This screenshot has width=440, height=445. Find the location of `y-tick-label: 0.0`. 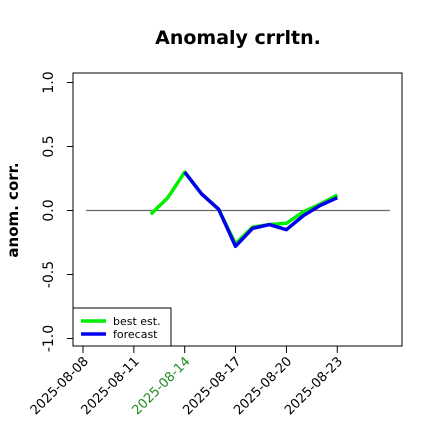

y-tick-label: 0.0 is located at coordinates (49, 210).